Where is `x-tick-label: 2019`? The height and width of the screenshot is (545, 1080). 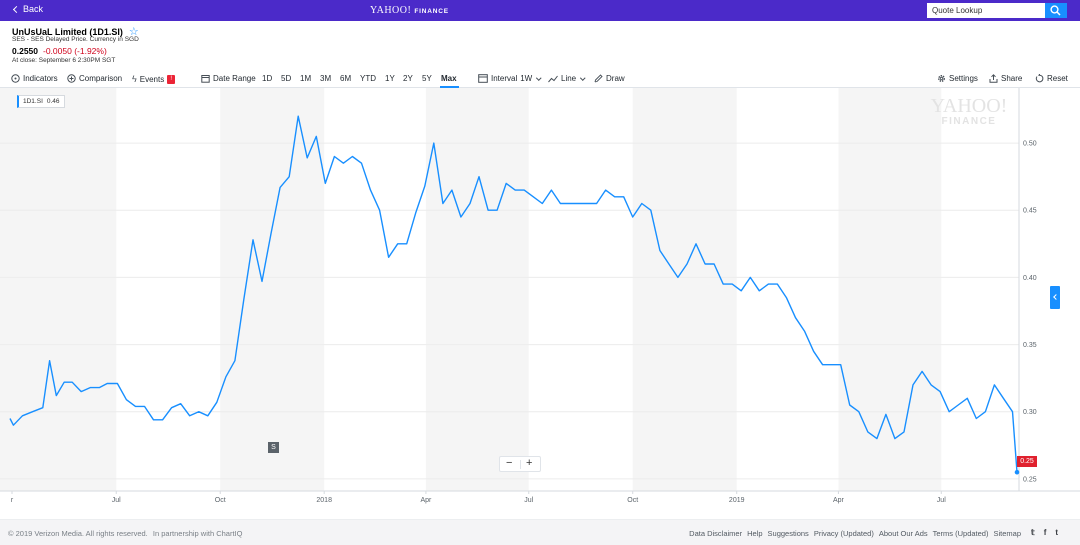
x-tick-label: 2019 is located at coordinates (737, 500).